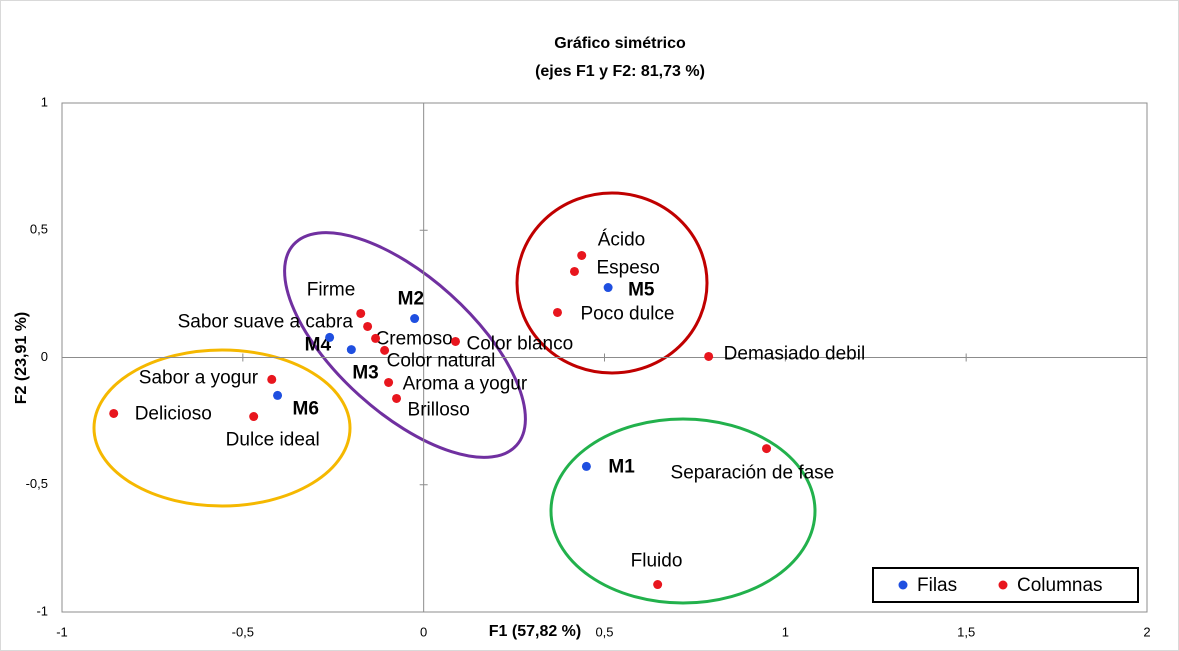  Describe the element at coordinates (365, 373) in the screenshot. I see `point-label: M3` at that location.